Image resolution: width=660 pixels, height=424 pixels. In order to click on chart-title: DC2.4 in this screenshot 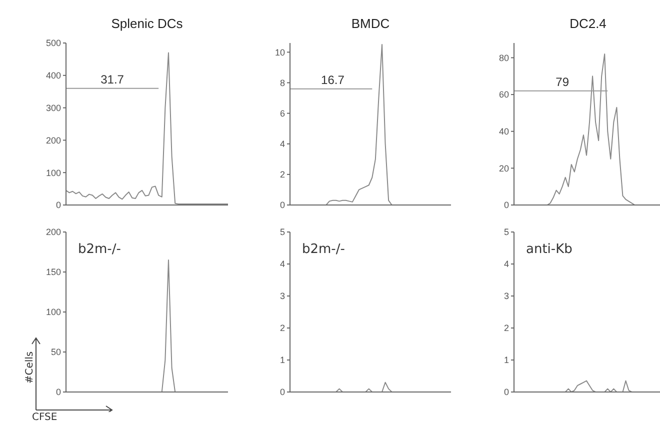, I will do `click(588, 23)`.